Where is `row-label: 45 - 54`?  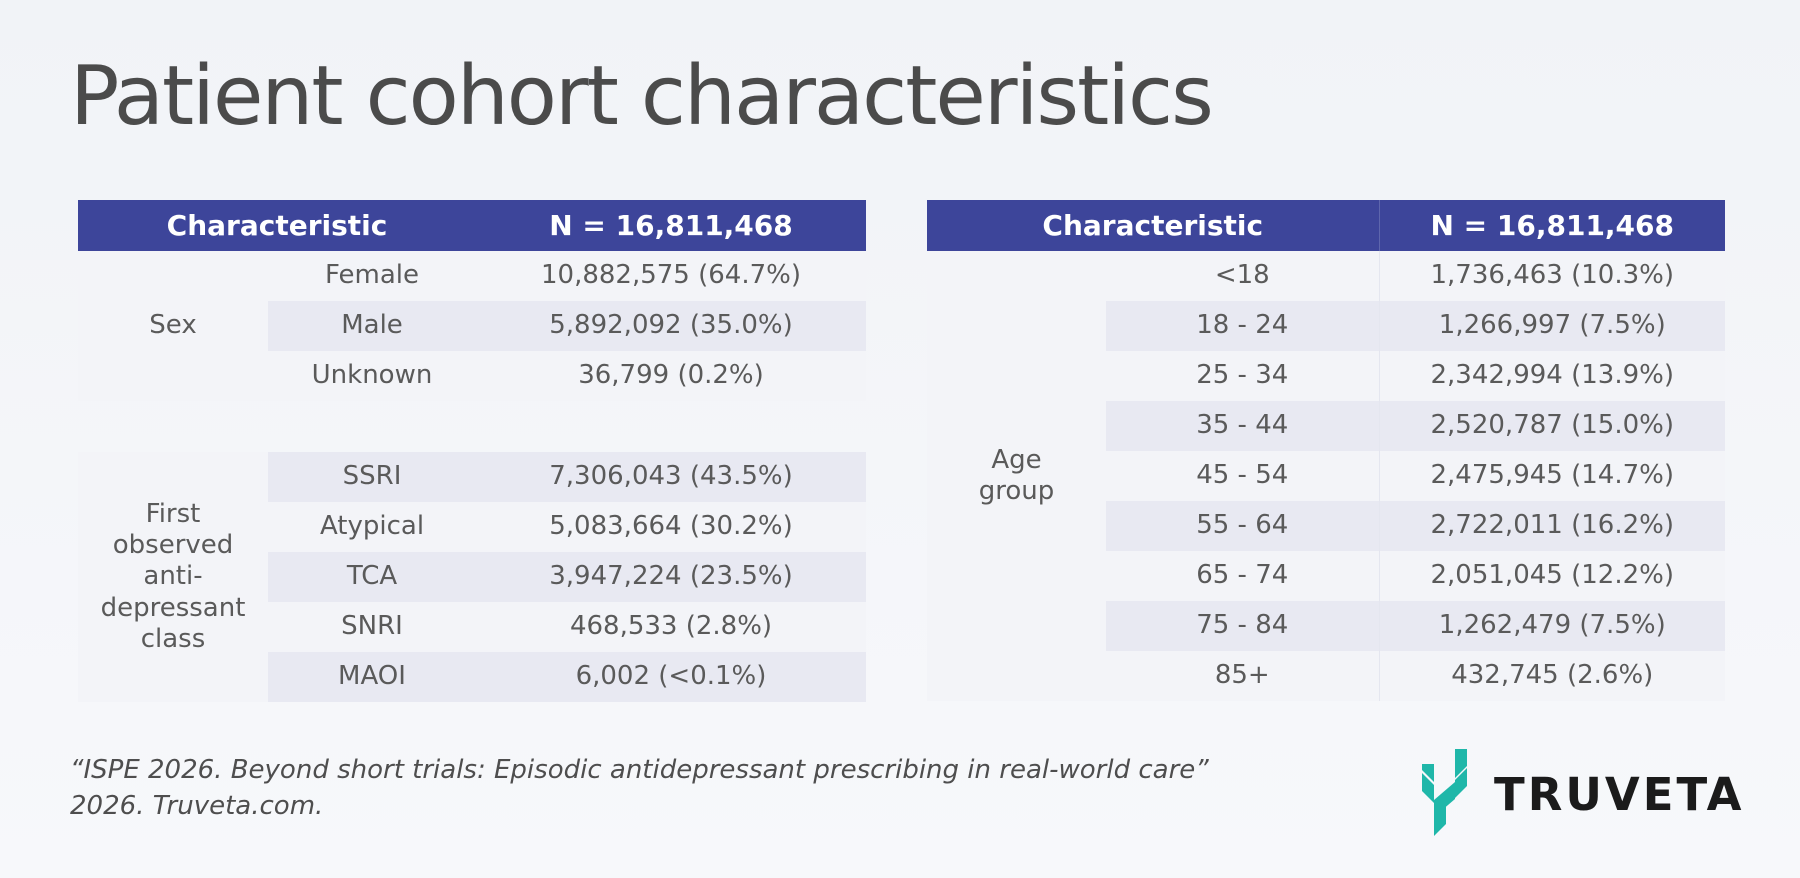 row-label: 45 - 54 is located at coordinates (1243, 476).